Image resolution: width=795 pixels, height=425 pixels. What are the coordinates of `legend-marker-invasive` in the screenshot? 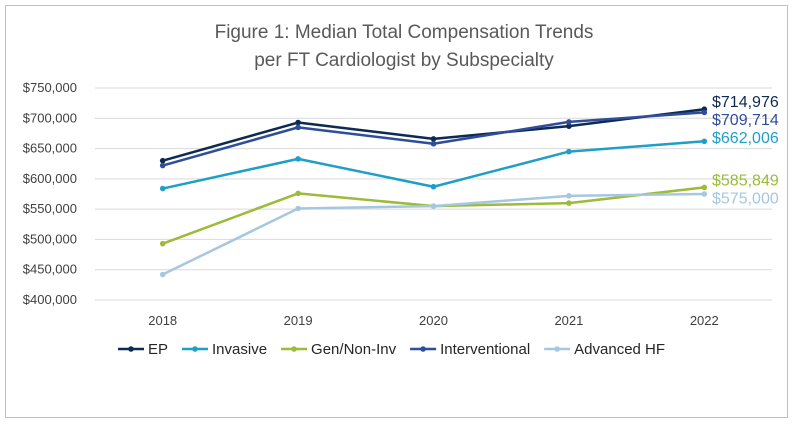 It's located at (195, 349).